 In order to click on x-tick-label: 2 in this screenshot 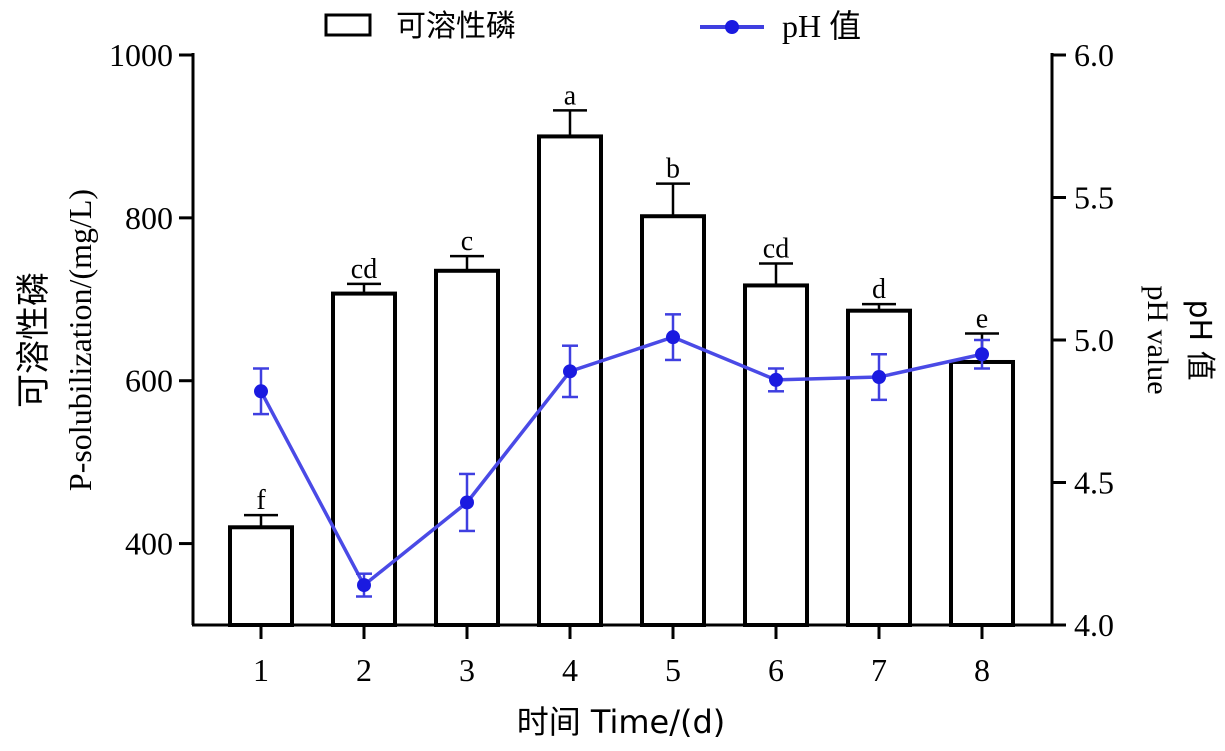, I will do `click(364, 670)`.